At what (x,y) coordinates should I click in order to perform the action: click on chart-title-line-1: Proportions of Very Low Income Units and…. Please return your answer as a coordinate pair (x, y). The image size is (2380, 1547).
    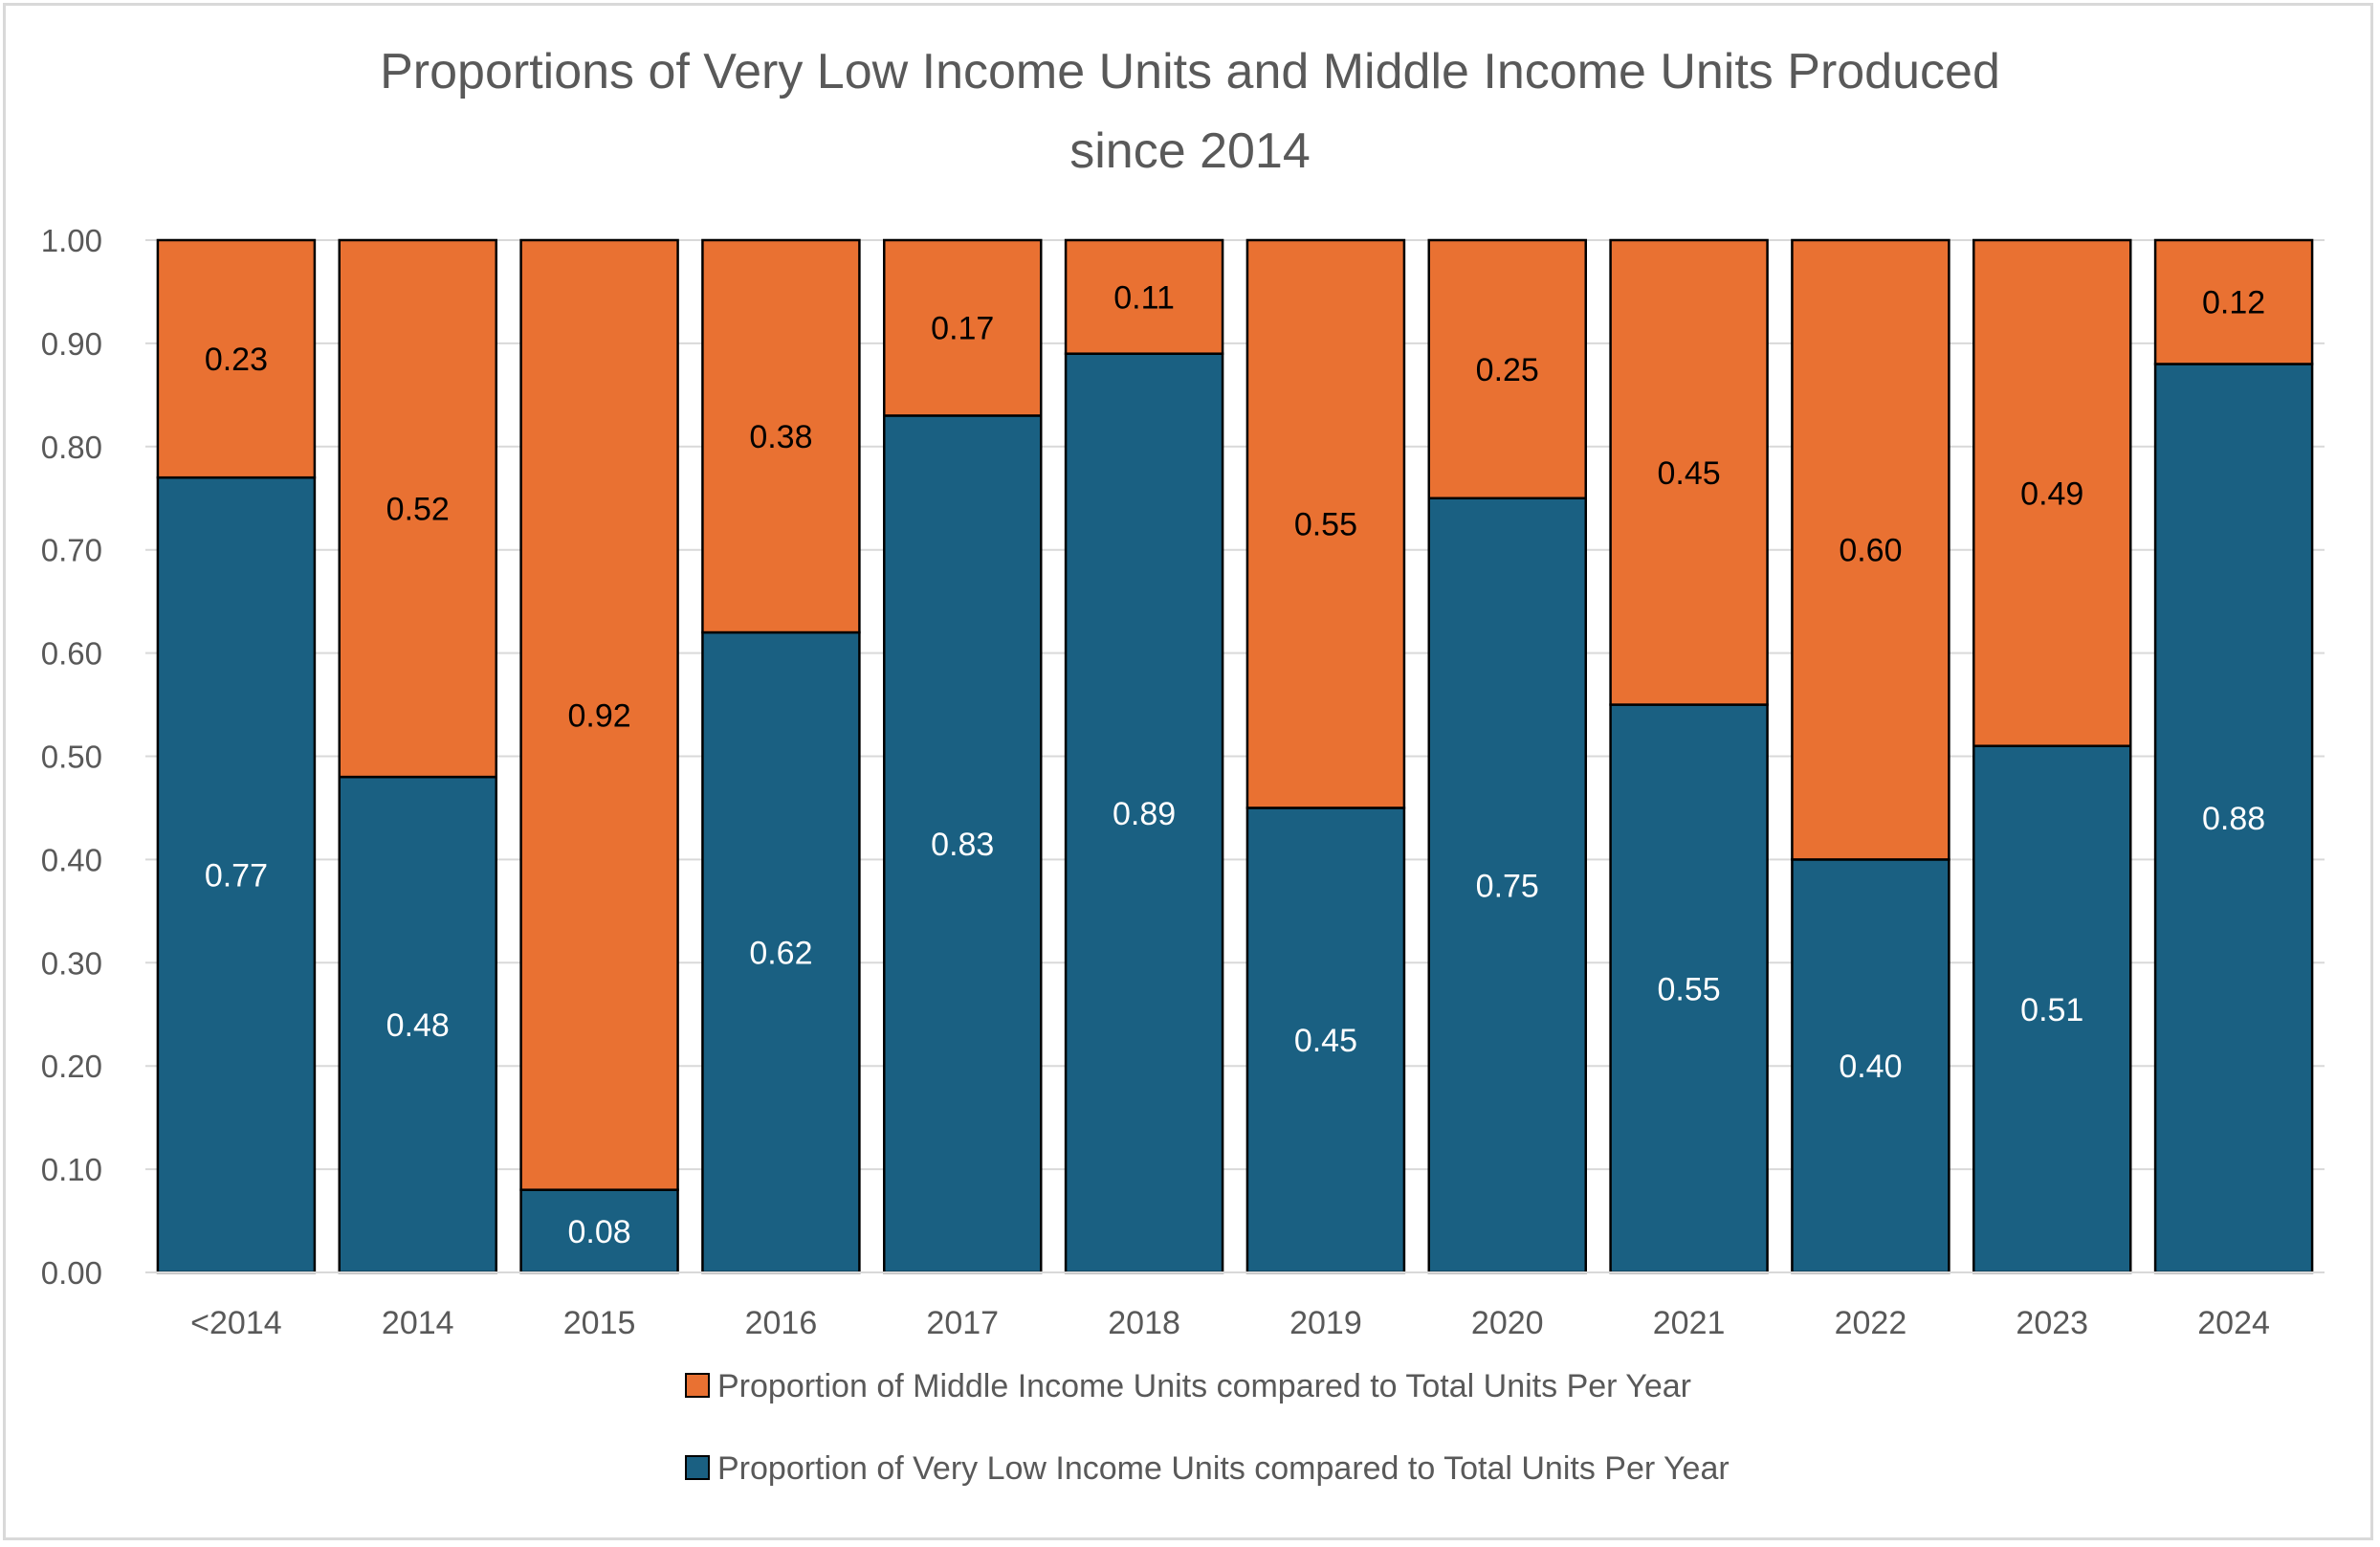
    Looking at the image, I should click on (1190, 71).